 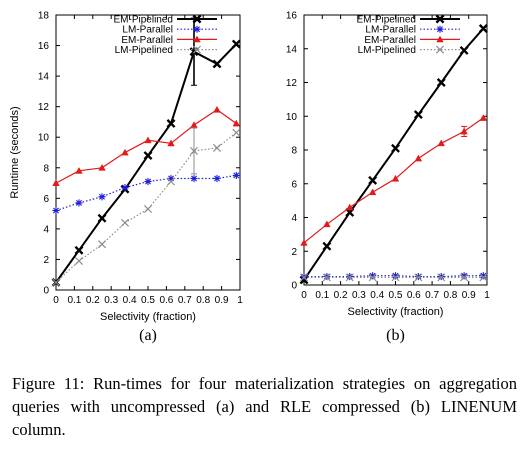 What do you see at coordinates (292, 49) in the screenshot?
I see `y-tick-label: 14` at bounding box center [292, 49].